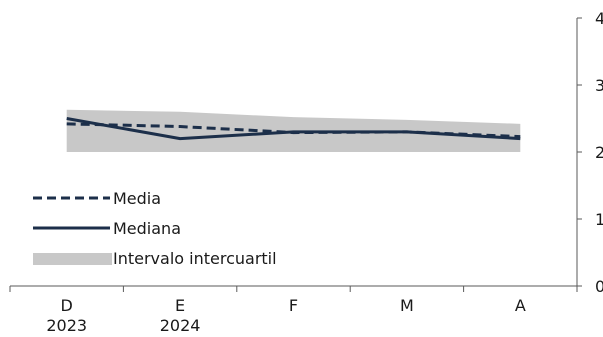  What do you see at coordinates (599, 18) in the screenshot?
I see `y-tick-label: 4` at bounding box center [599, 18].